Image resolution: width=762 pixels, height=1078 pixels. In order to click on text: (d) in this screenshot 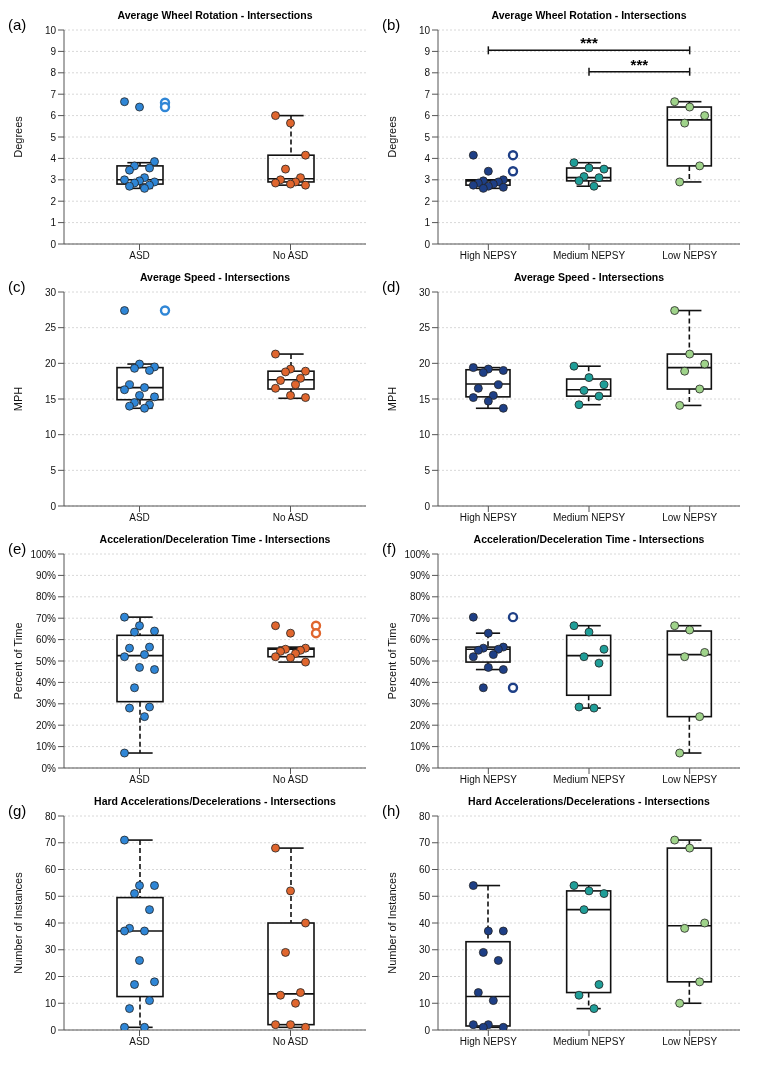, I will do `click(391, 286)`.